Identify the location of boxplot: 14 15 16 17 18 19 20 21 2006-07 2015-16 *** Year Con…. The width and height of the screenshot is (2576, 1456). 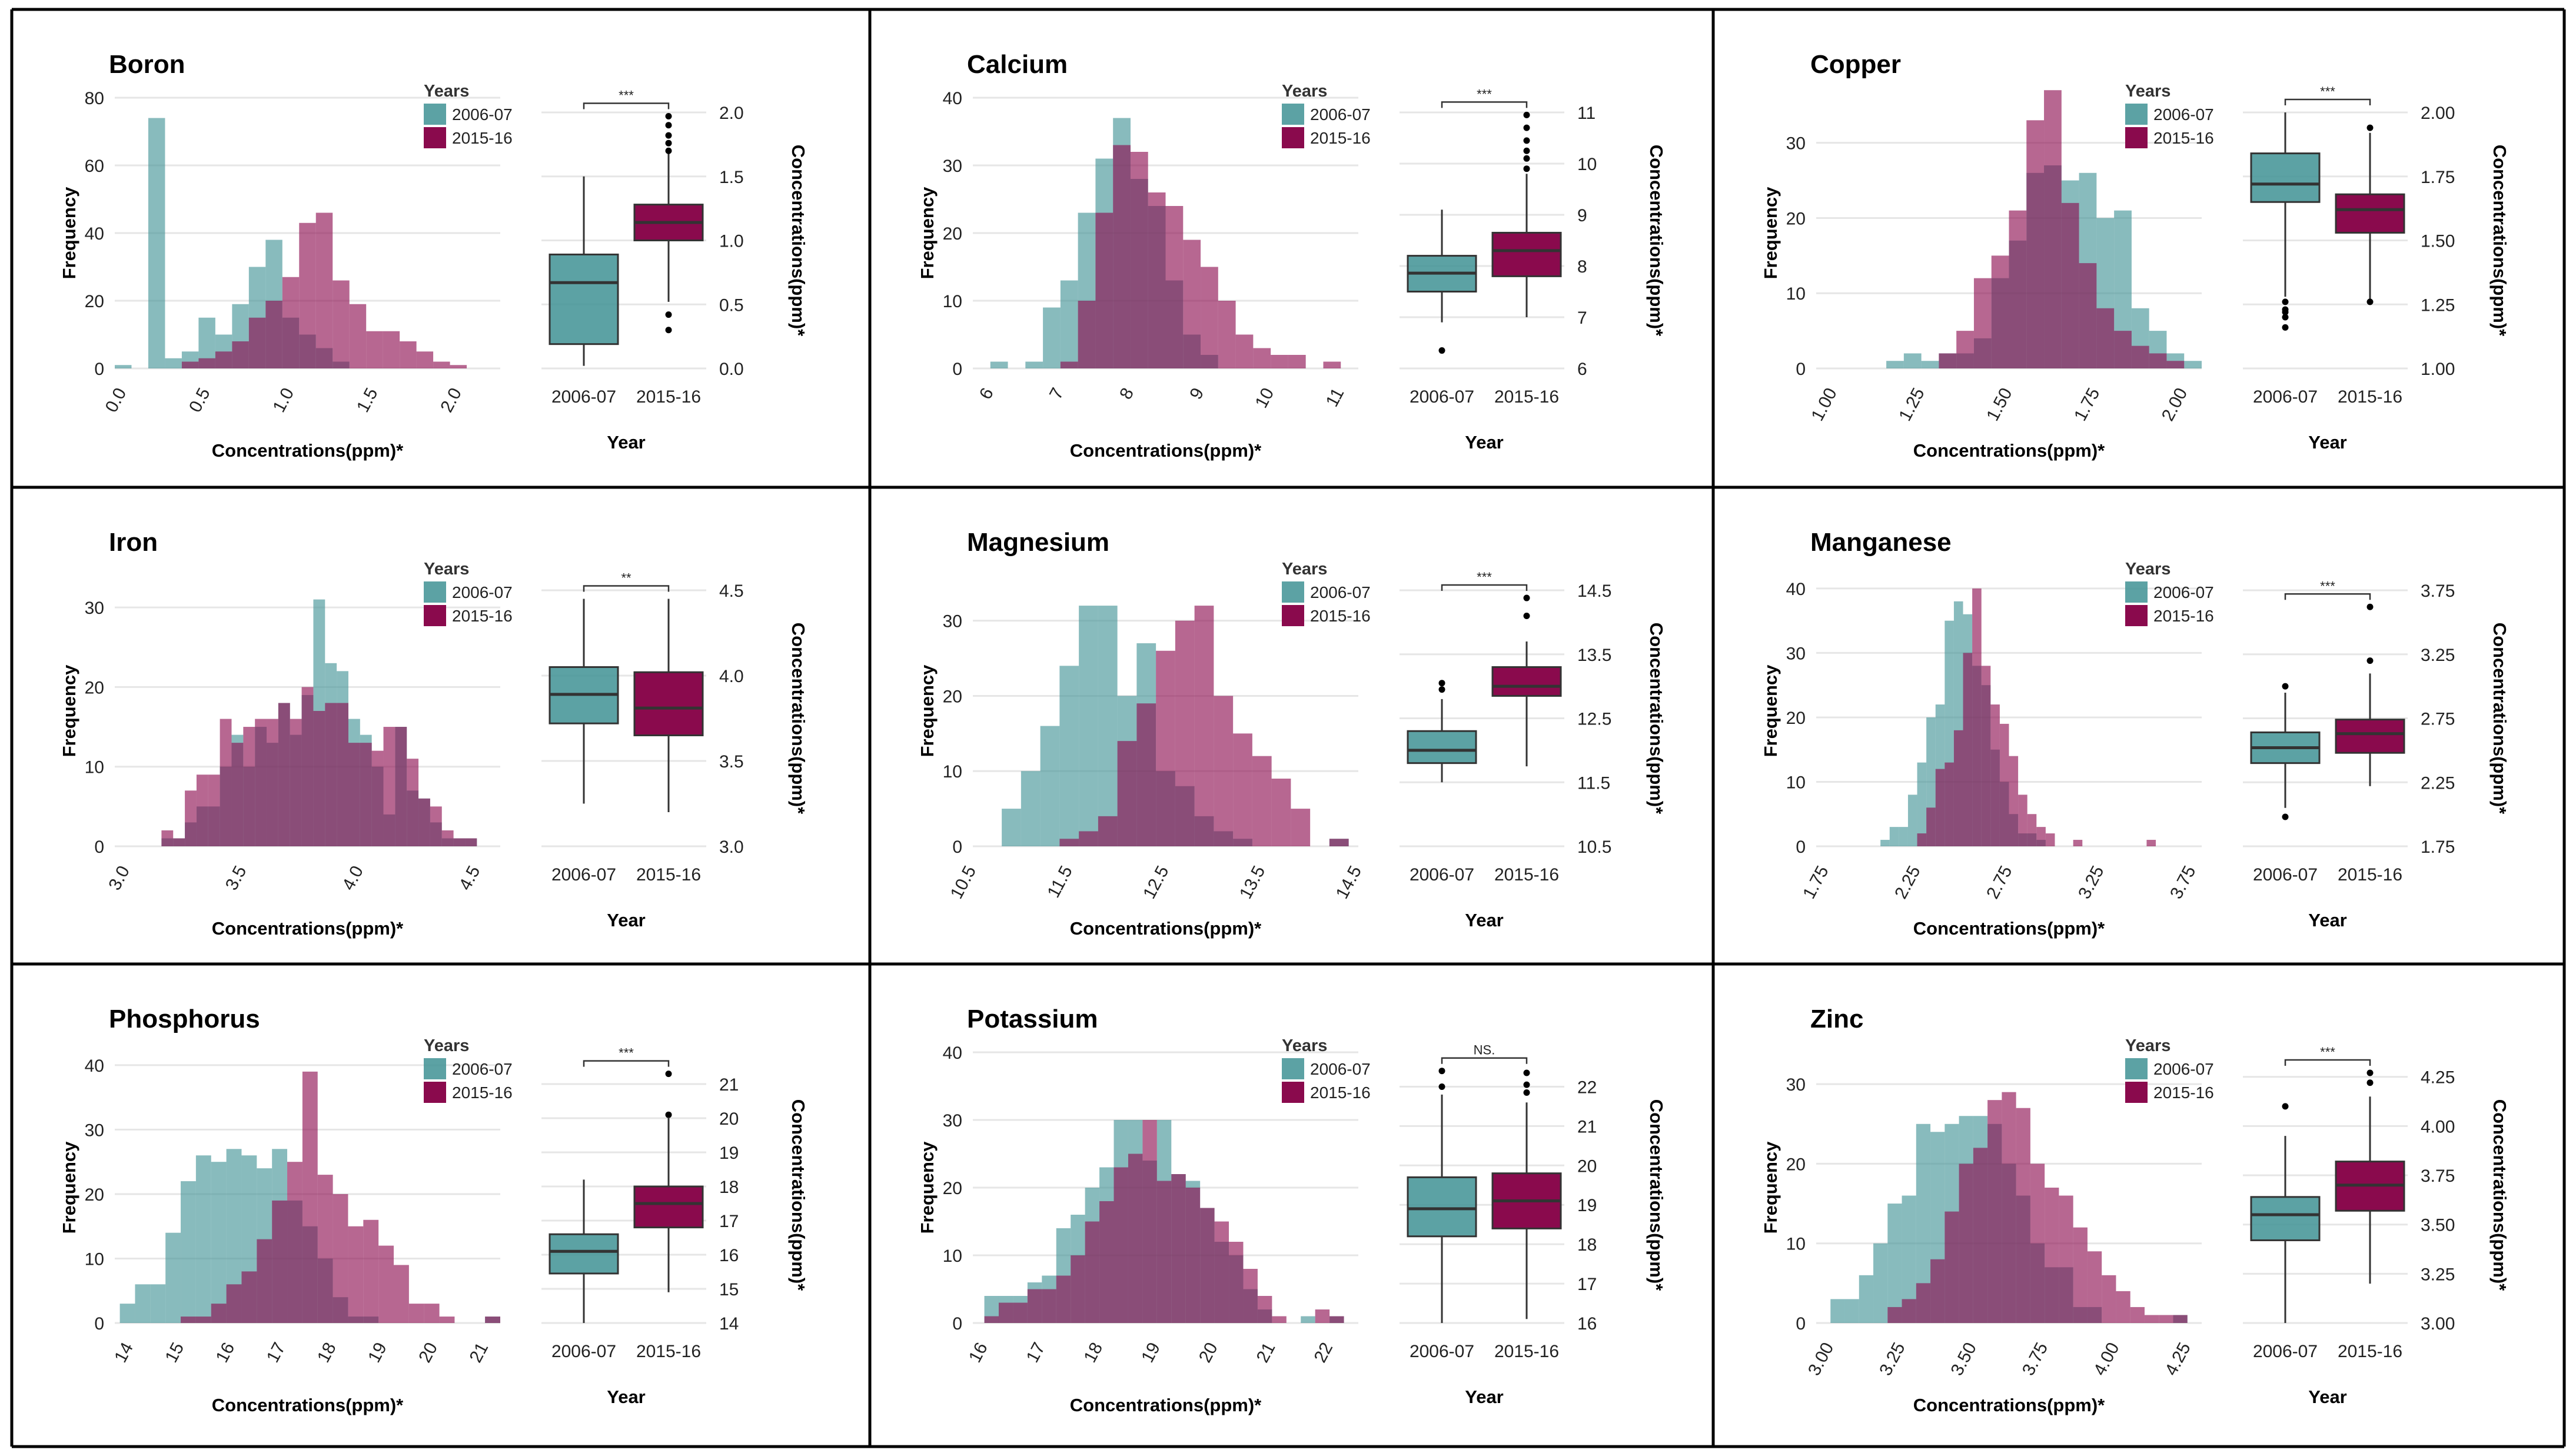
(675, 1226).